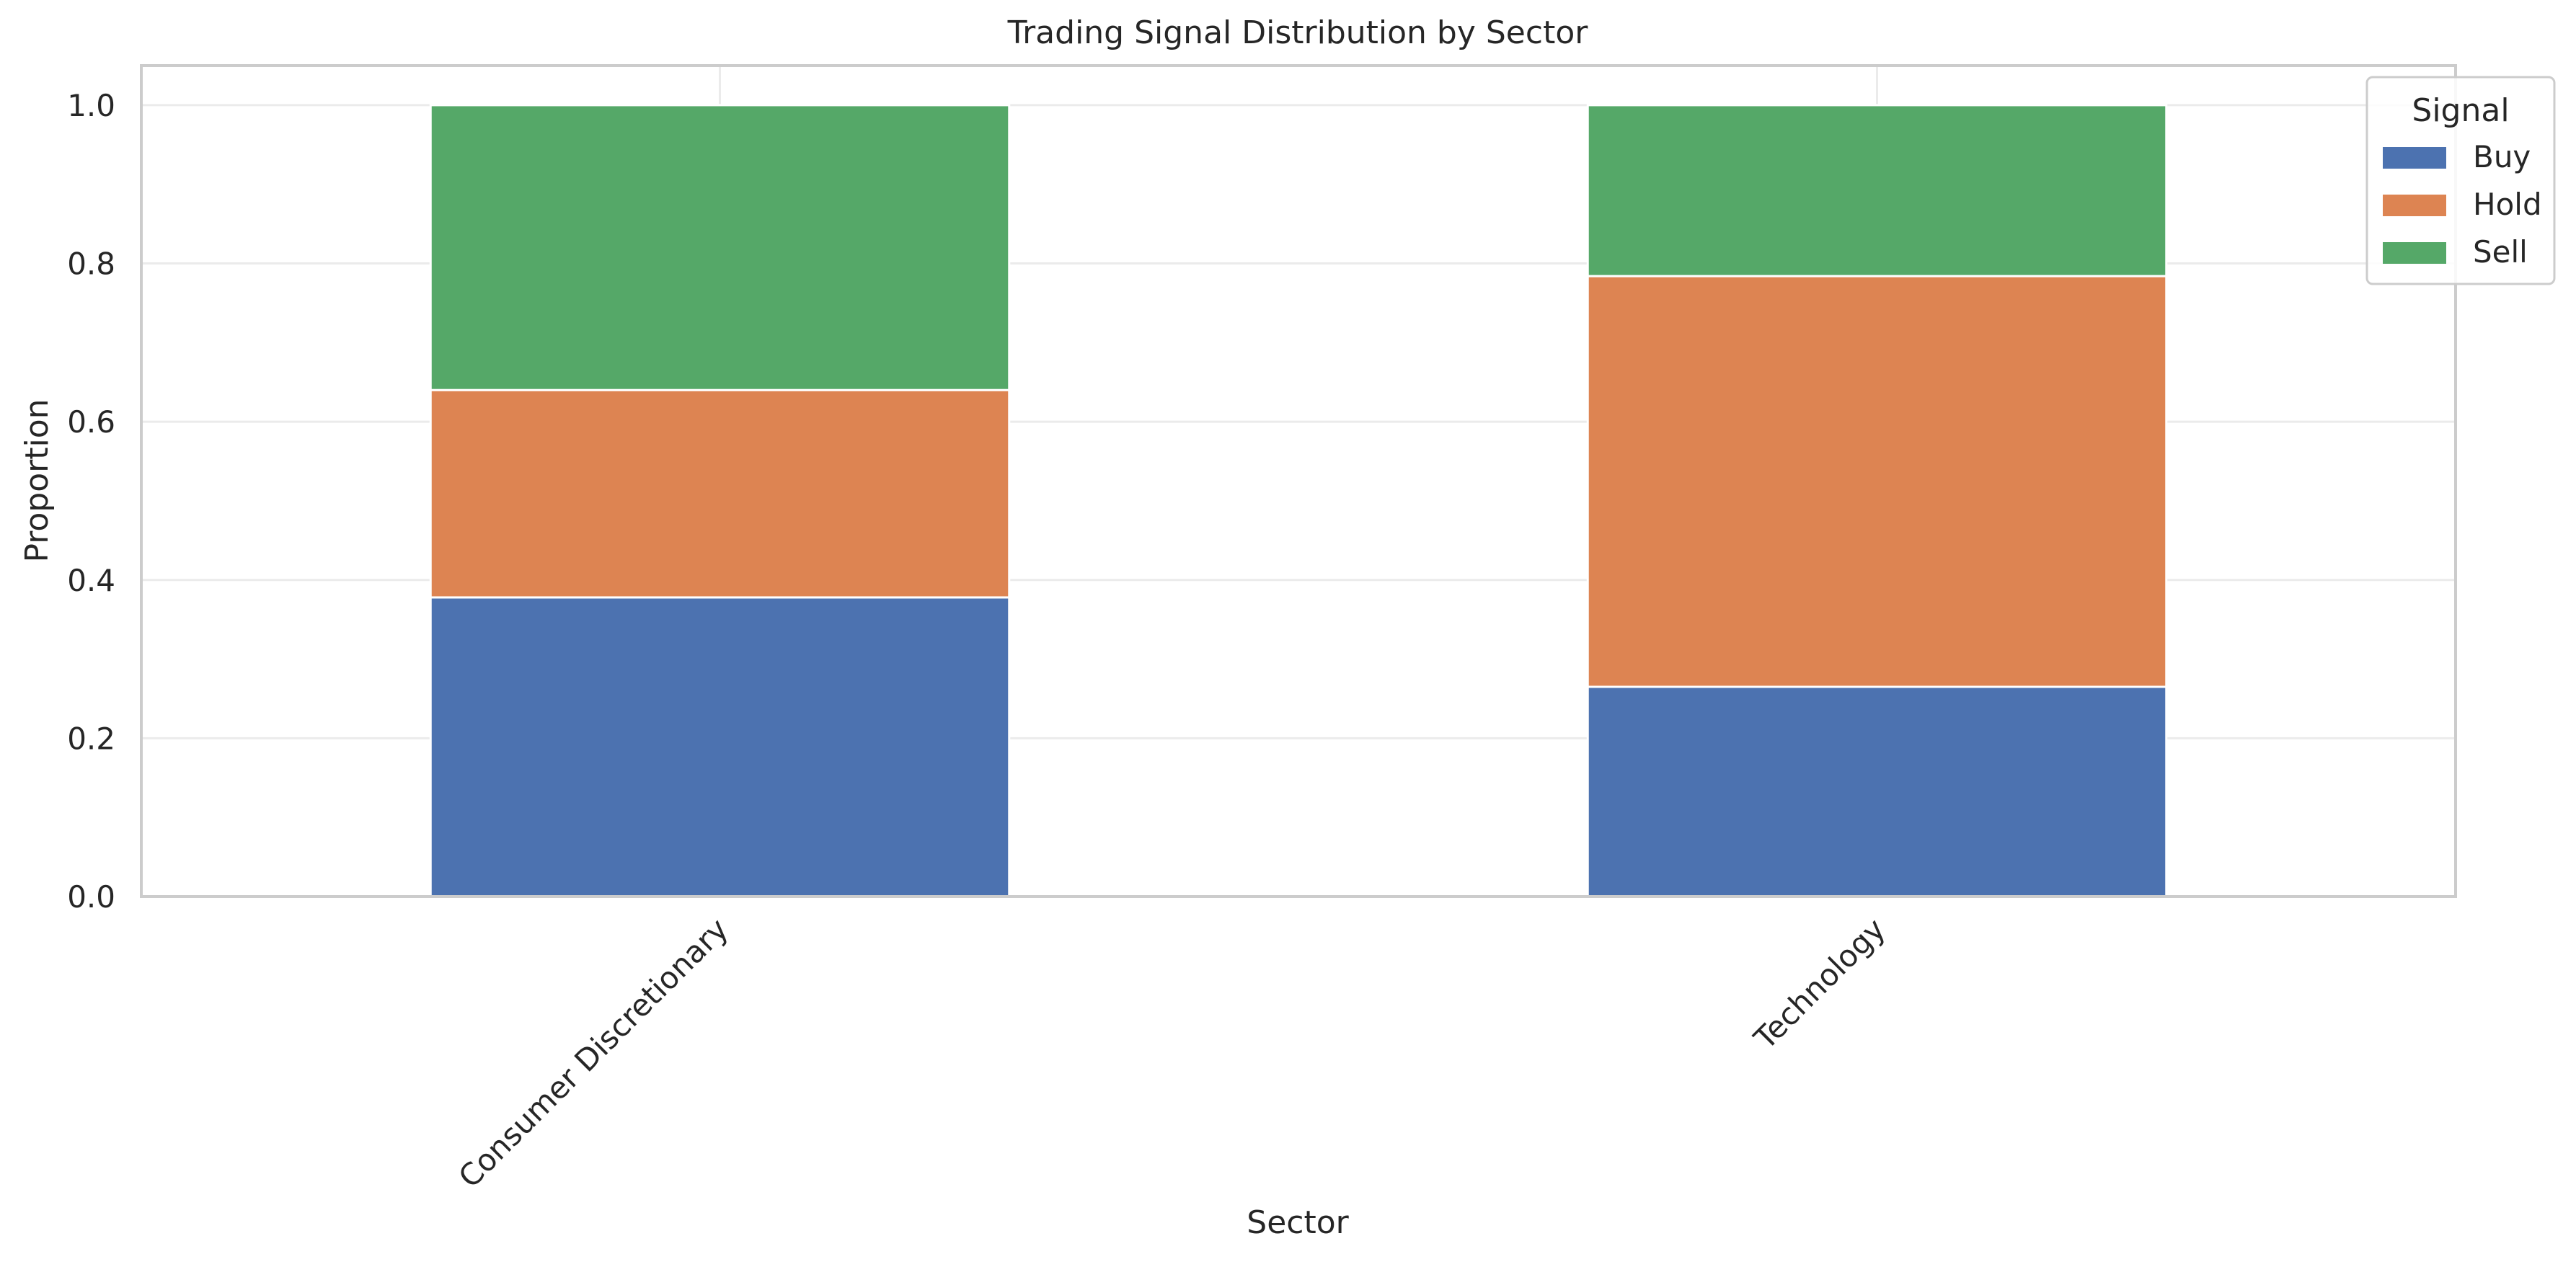 The width and height of the screenshot is (2576, 1267). What do you see at coordinates (2462, 205) in the screenshot?
I see `legend-items: Buy Hold Sell` at bounding box center [2462, 205].